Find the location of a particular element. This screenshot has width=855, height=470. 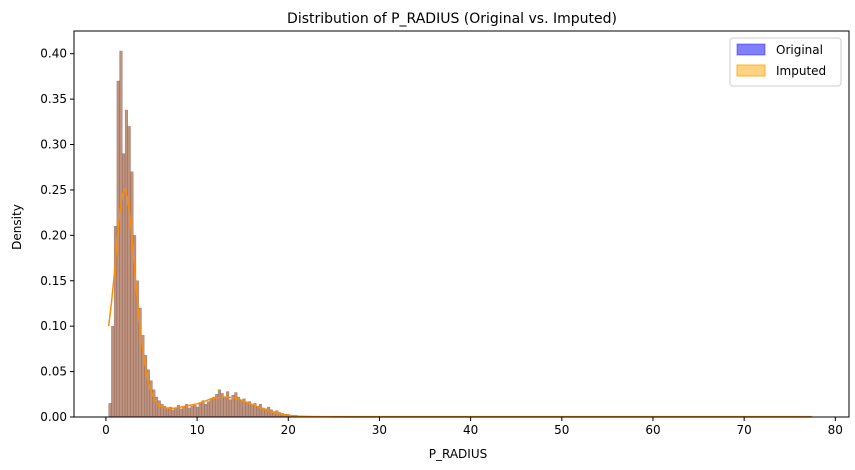

x-tick-label: 70 is located at coordinates (744, 430).